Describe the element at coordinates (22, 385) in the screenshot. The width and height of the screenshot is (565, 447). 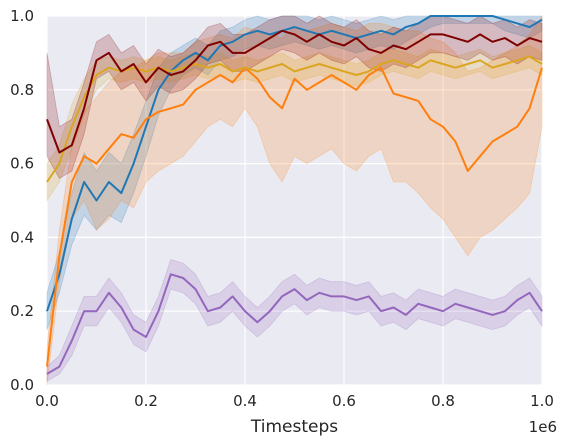
I see `y-tick-label: 0.0` at that location.